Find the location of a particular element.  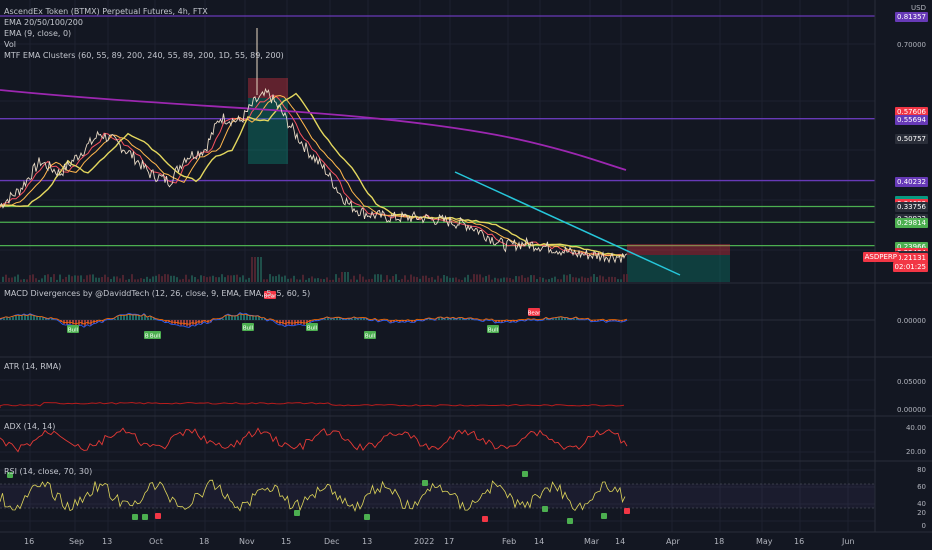

divergence-tag-text: Bull is located at coordinates (493, 331).